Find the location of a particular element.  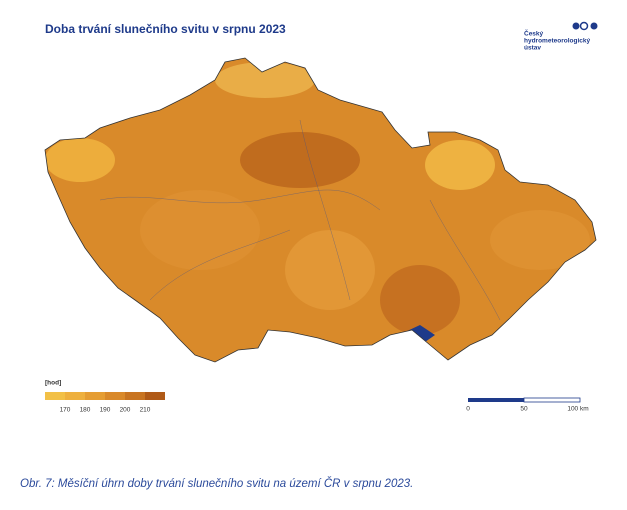

scale-label: 50 is located at coordinates (524, 409).